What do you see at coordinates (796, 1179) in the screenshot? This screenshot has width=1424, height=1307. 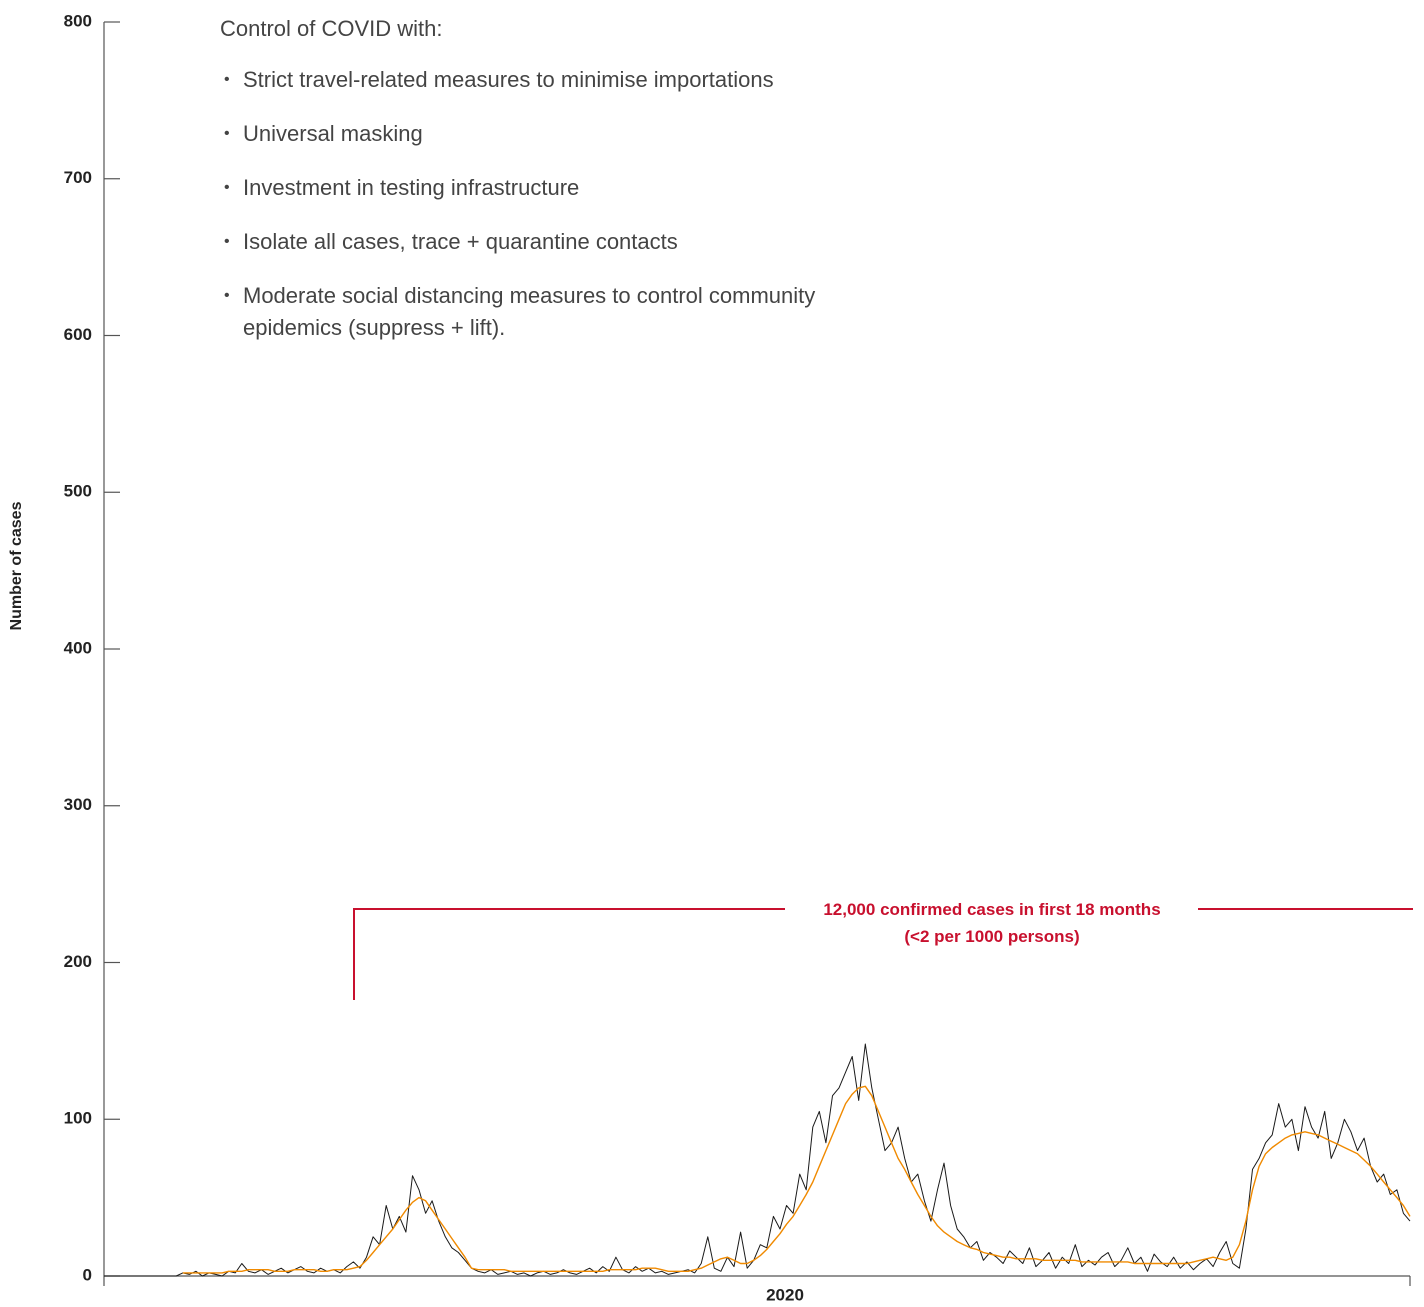 I see `series-line` at bounding box center [796, 1179].